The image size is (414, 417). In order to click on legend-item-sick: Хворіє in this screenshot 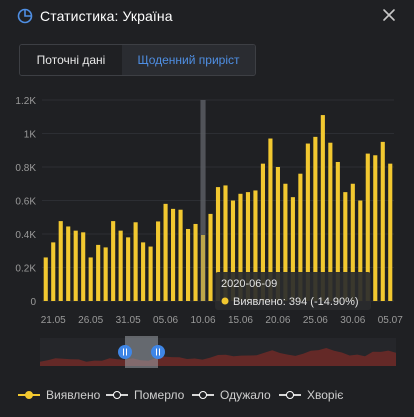, I will do `click(311, 395)`.